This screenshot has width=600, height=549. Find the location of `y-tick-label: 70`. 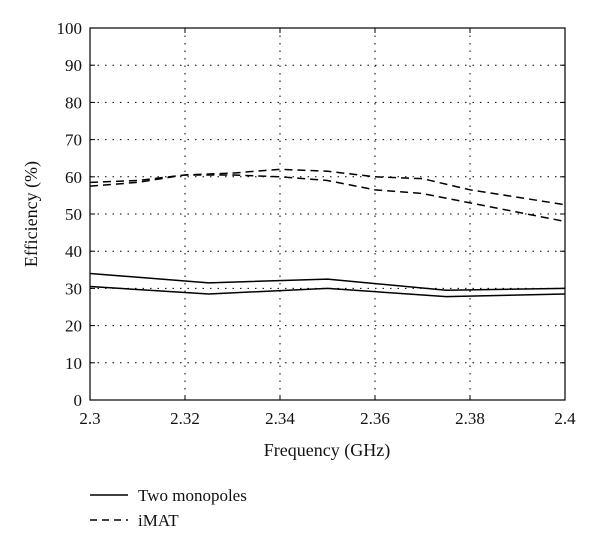

y-tick-label: 70 is located at coordinates (73, 140).